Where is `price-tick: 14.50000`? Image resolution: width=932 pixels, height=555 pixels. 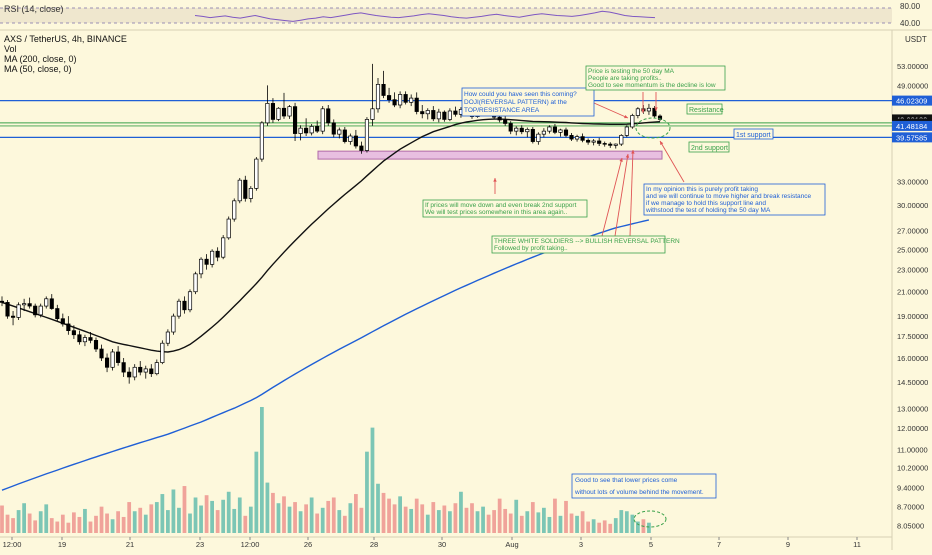 price-tick: 14.50000 is located at coordinates (912, 382).